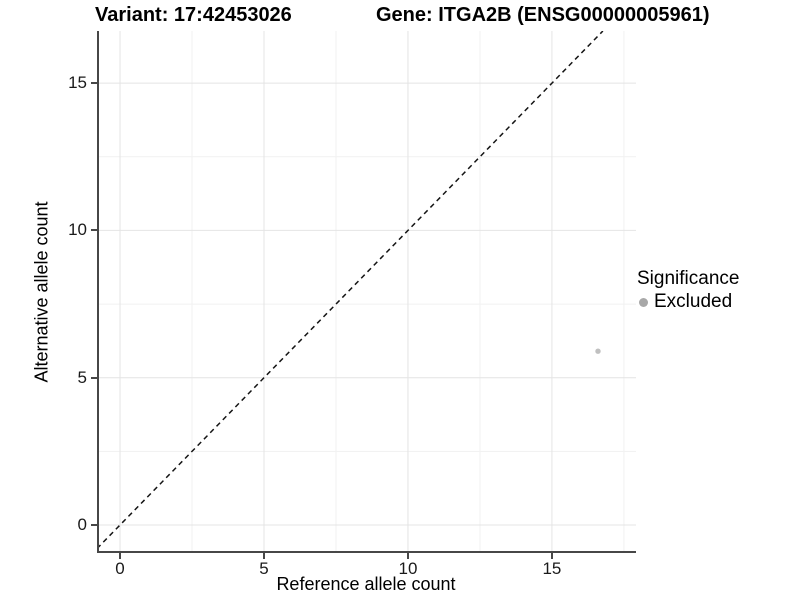 The width and height of the screenshot is (800, 600). I want to click on x-tick-label: 0, so click(120, 568).